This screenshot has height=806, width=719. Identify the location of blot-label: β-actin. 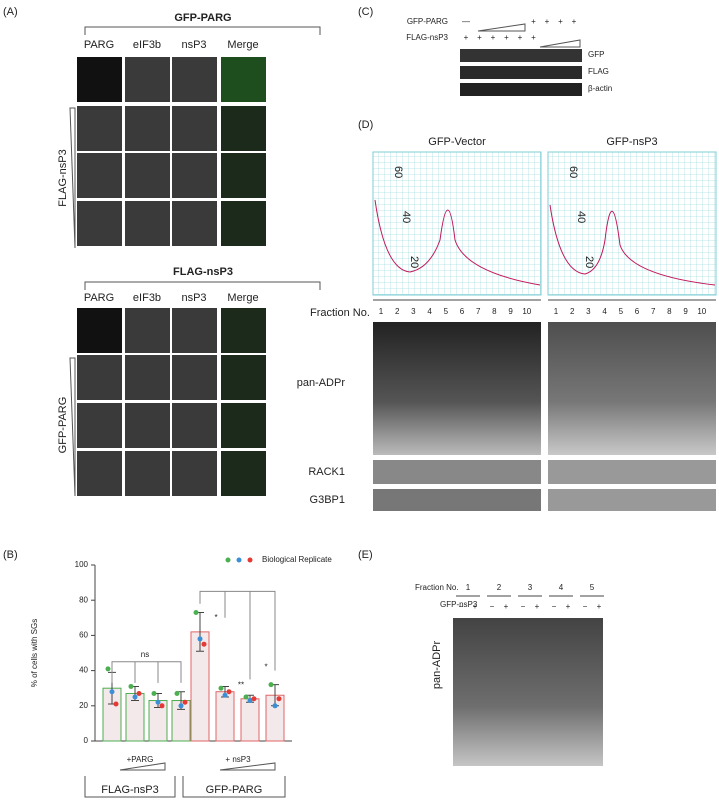
(600, 88).